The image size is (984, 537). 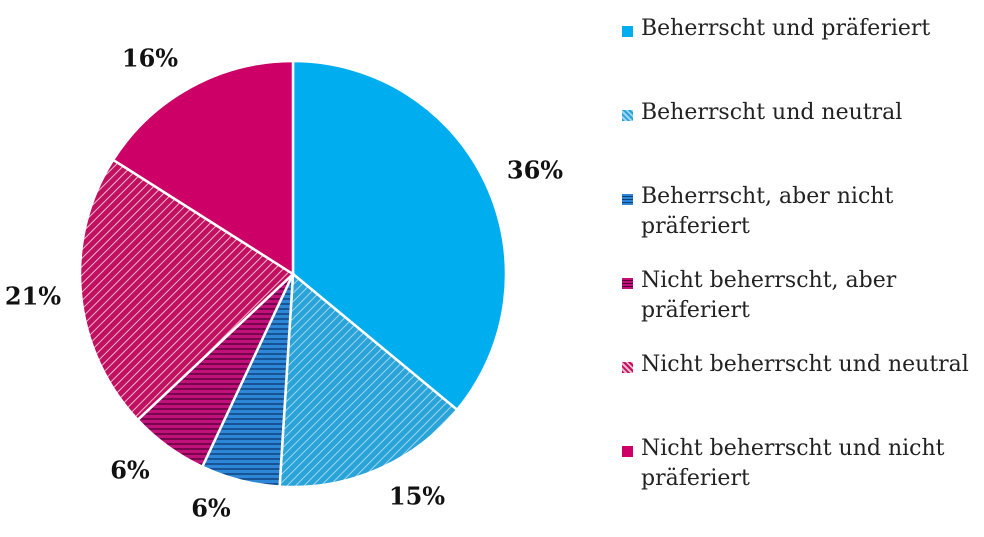 I want to click on legend-item-5: Nicht beherrscht und neutral, so click(x=802, y=365).